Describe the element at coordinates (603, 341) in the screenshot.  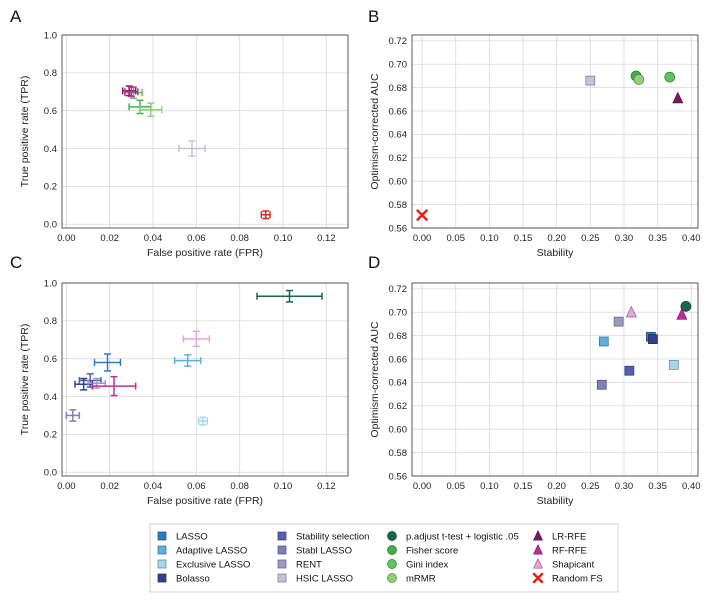
I see `point-adaptive-lasso` at that location.